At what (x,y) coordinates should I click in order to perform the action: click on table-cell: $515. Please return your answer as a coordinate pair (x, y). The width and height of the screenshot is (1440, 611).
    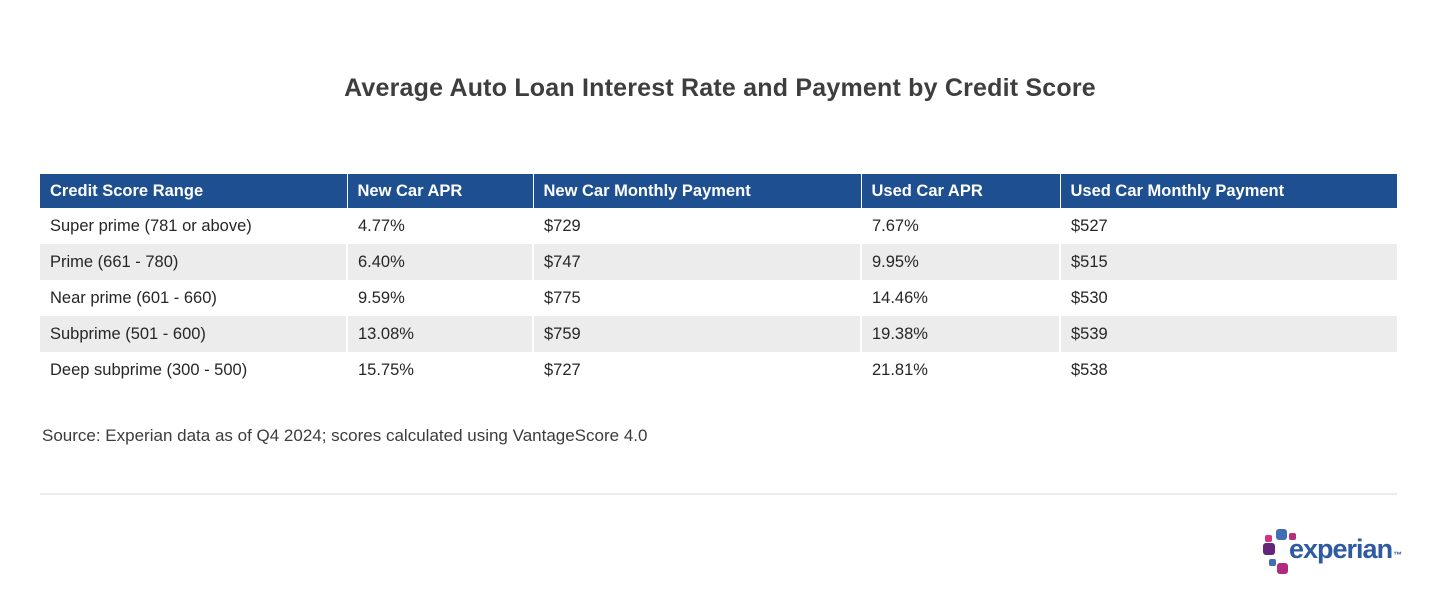
    Looking at the image, I should click on (1228, 262).